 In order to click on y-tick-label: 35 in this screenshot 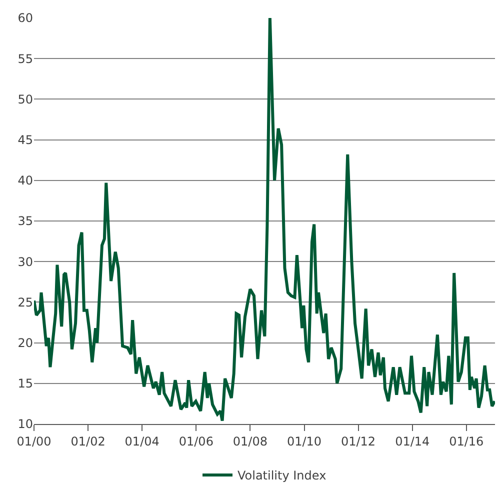, I will do `click(25, 221)`.